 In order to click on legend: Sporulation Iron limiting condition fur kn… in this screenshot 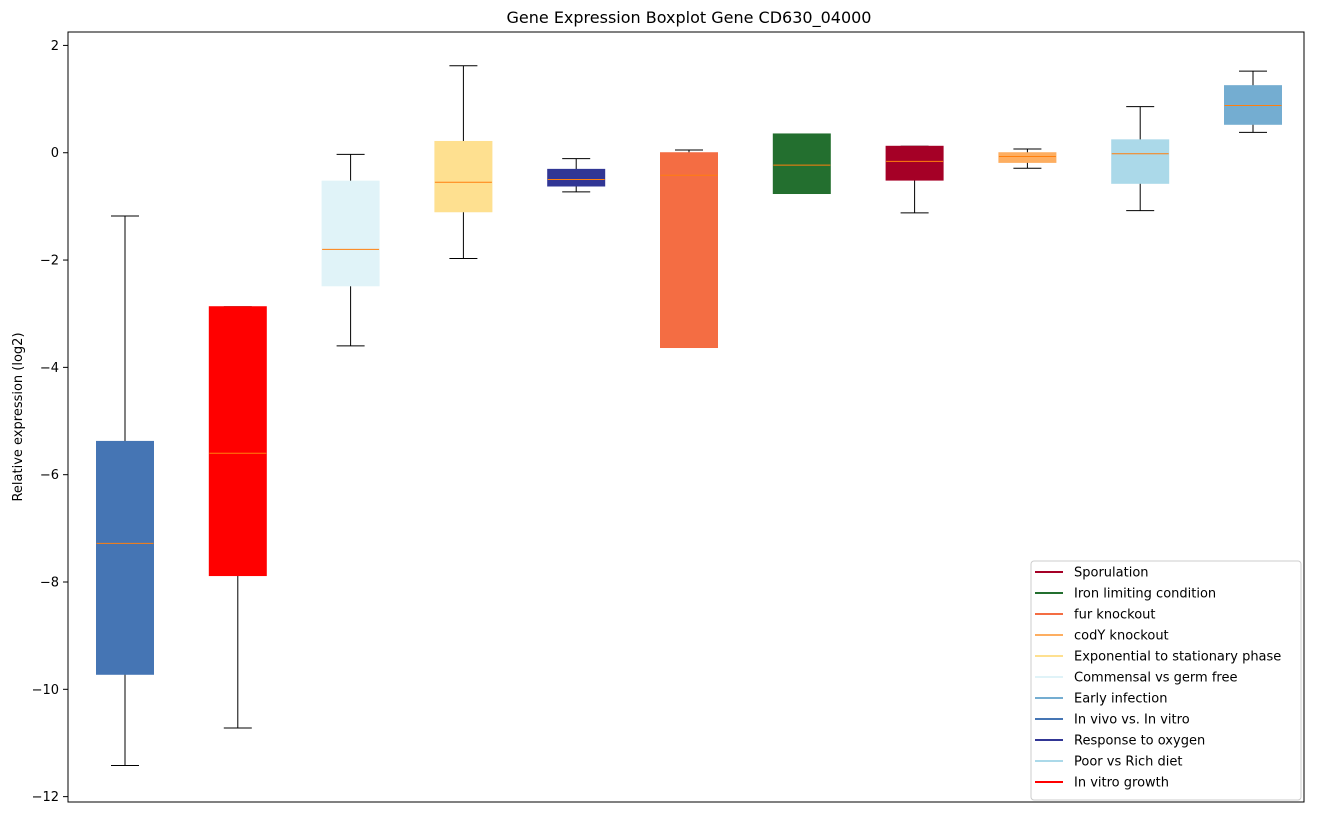, I will do `click(1166, 680)`.